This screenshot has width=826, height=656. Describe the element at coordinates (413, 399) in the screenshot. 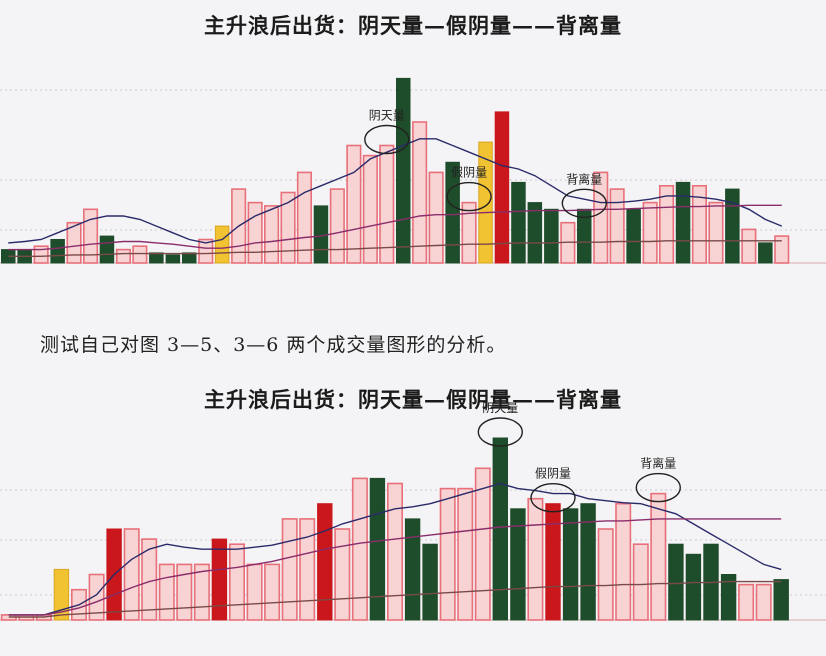

I see `chart2-title: 主升浪后出货：阴天量—假阴量——背离量` at that location.